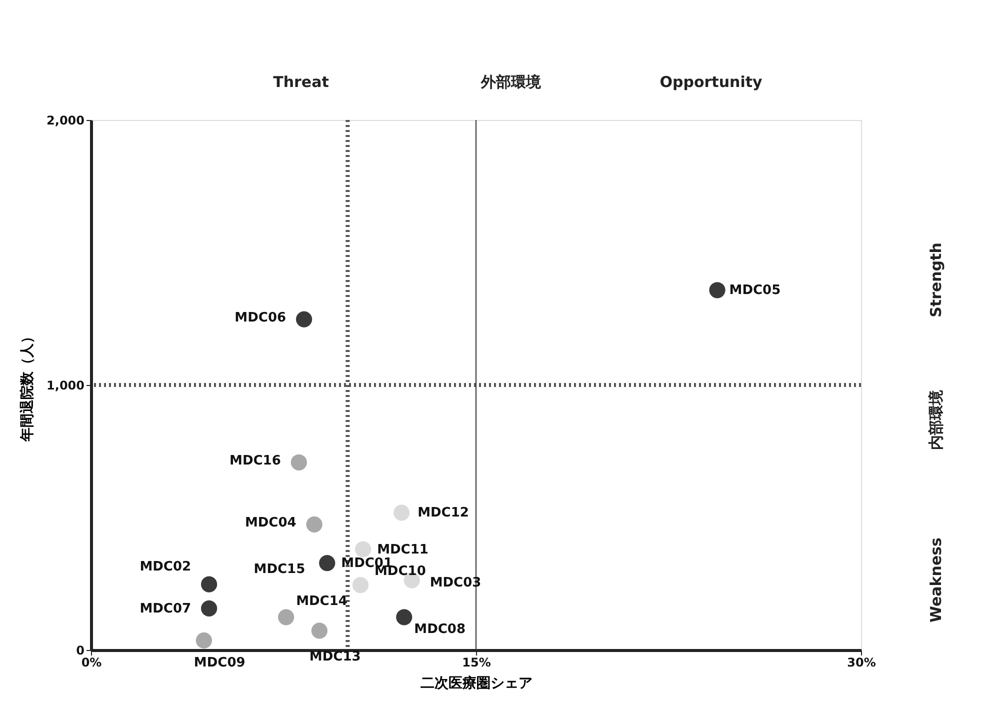 This screenshot has width=995, height=716. What do you see at coordinates (335, 657) in the screenshot?
I see `data-label: MDC13` at bounding box center [335, 657].